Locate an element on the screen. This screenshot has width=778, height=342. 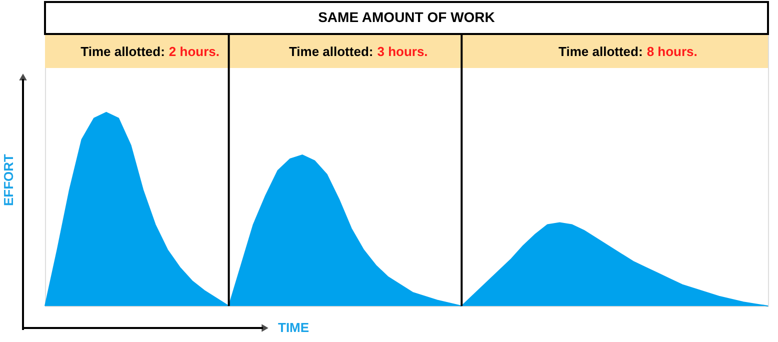
text: Time allotted: 3 hours. is located at coordinates (358, 51).